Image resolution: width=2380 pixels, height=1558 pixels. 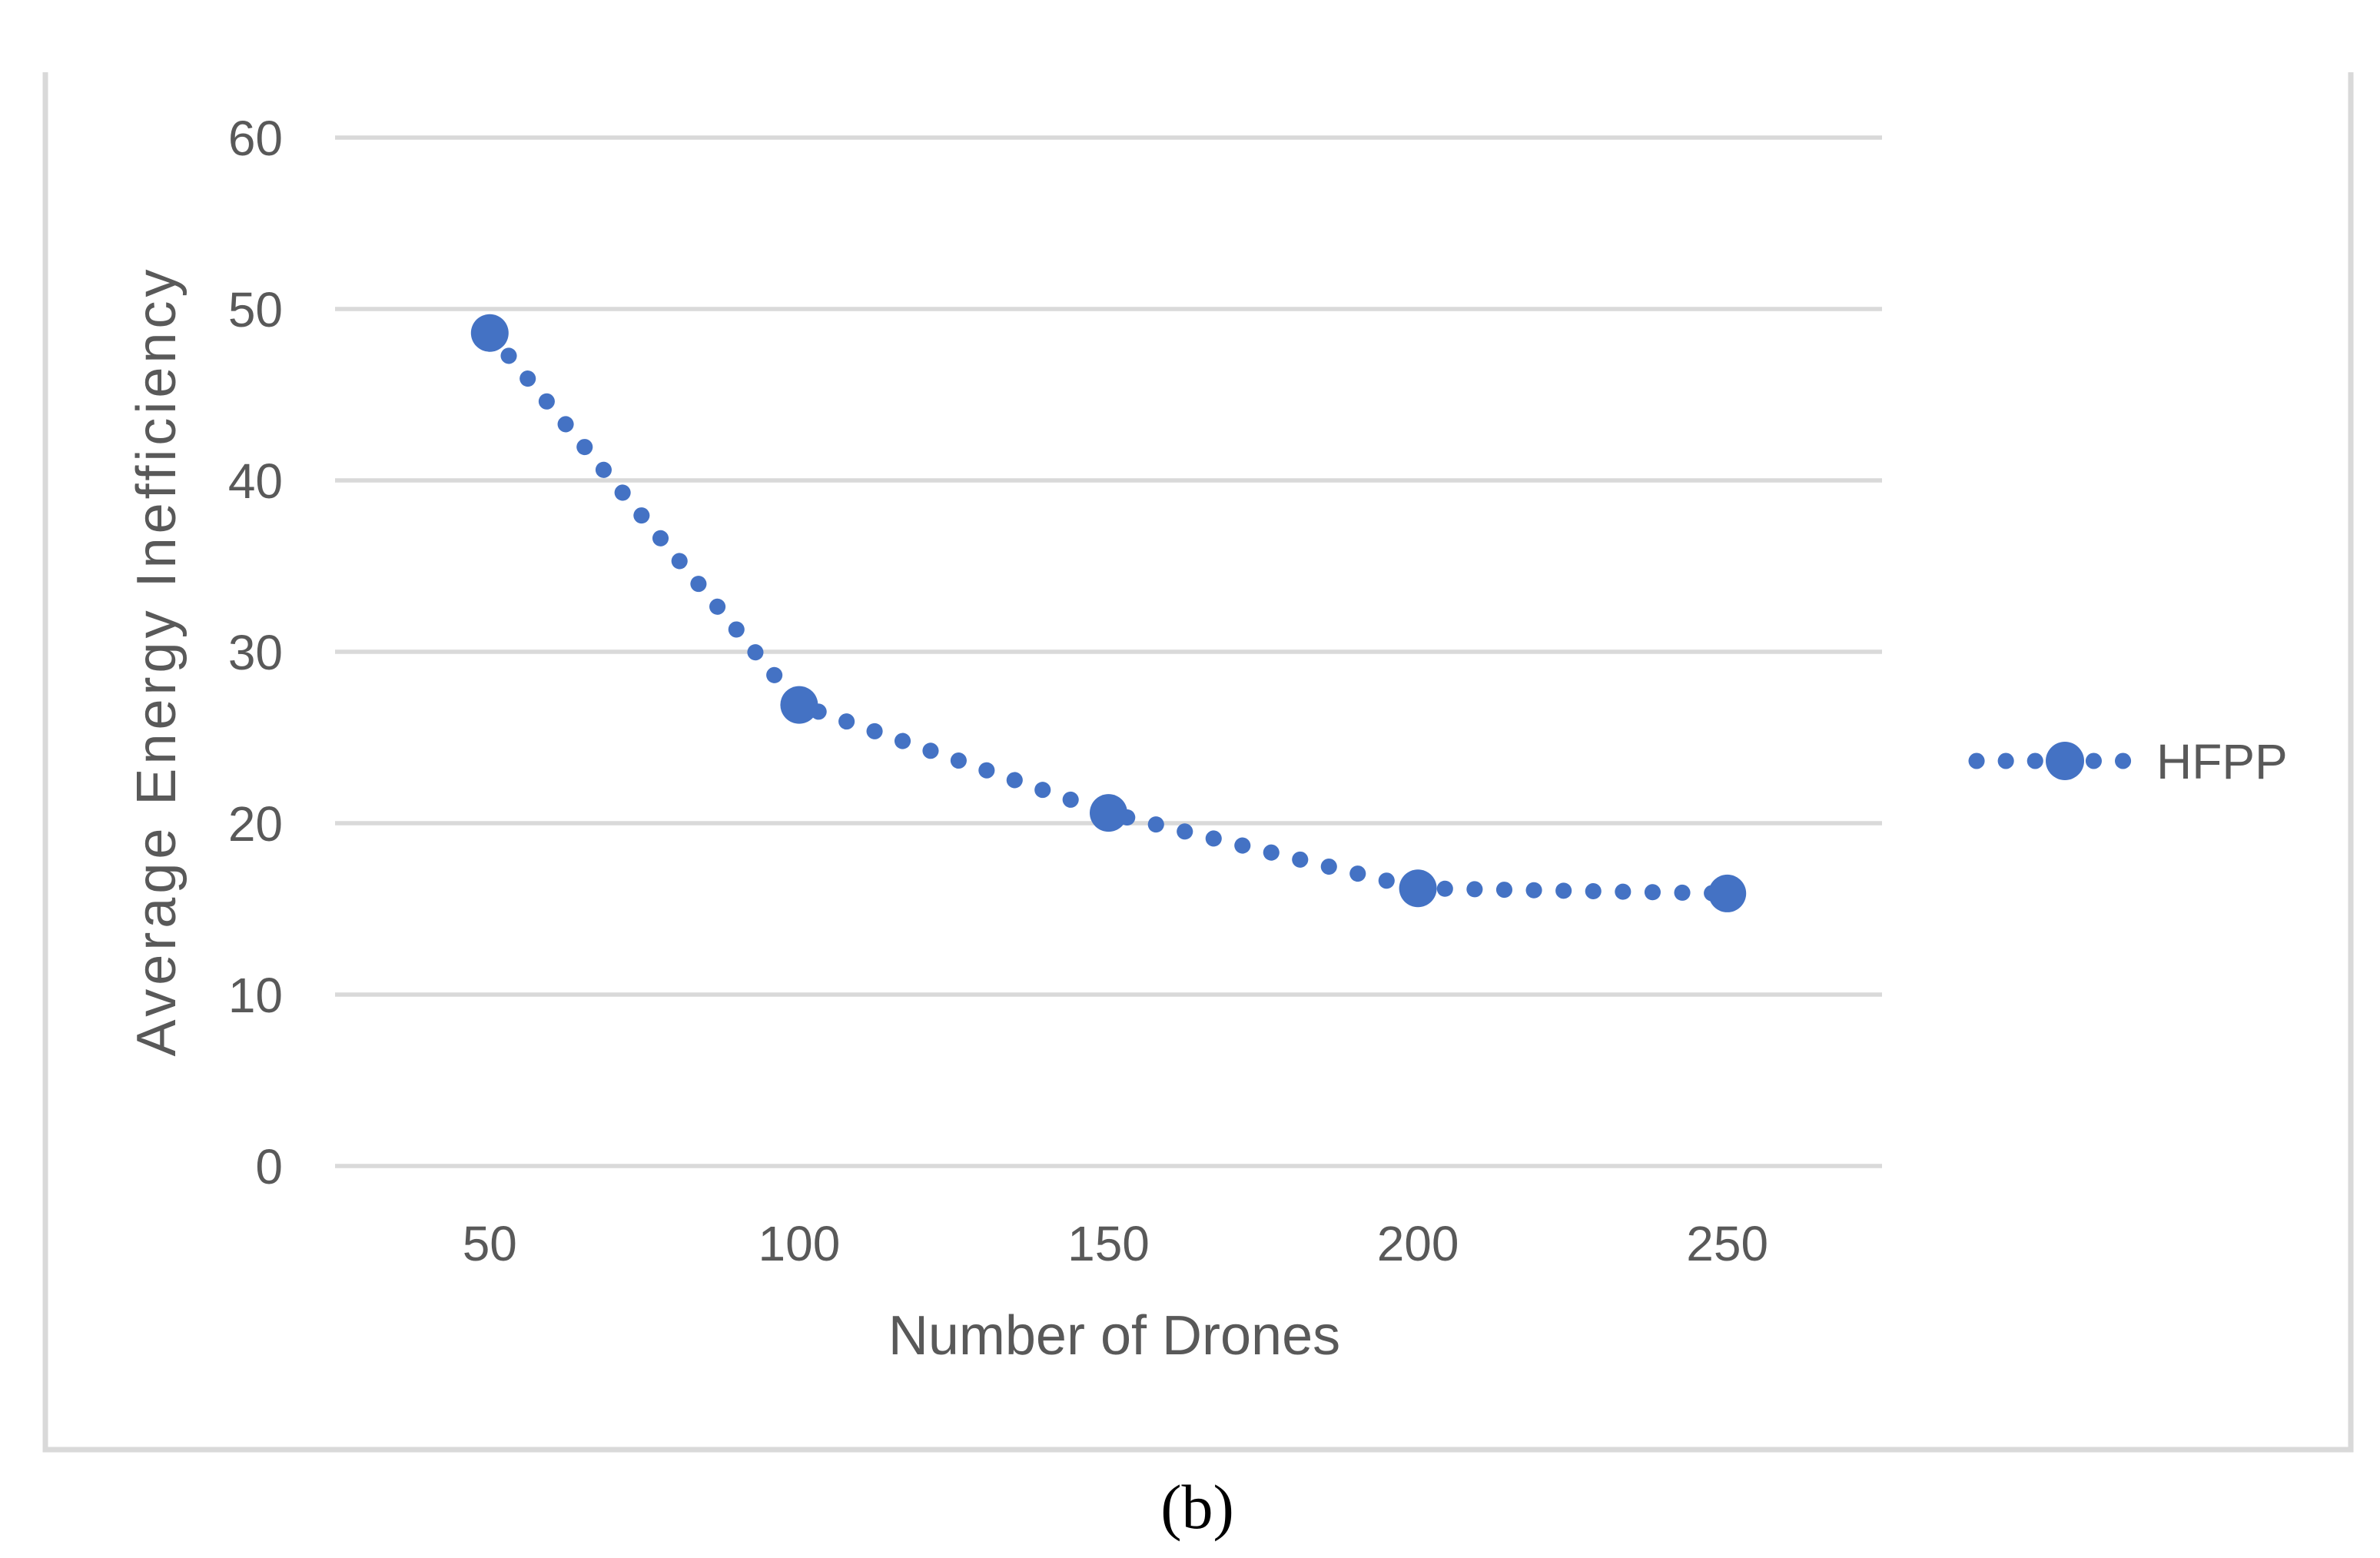 I want to click on y-tick-label: 40, so click(x=256, y=481).